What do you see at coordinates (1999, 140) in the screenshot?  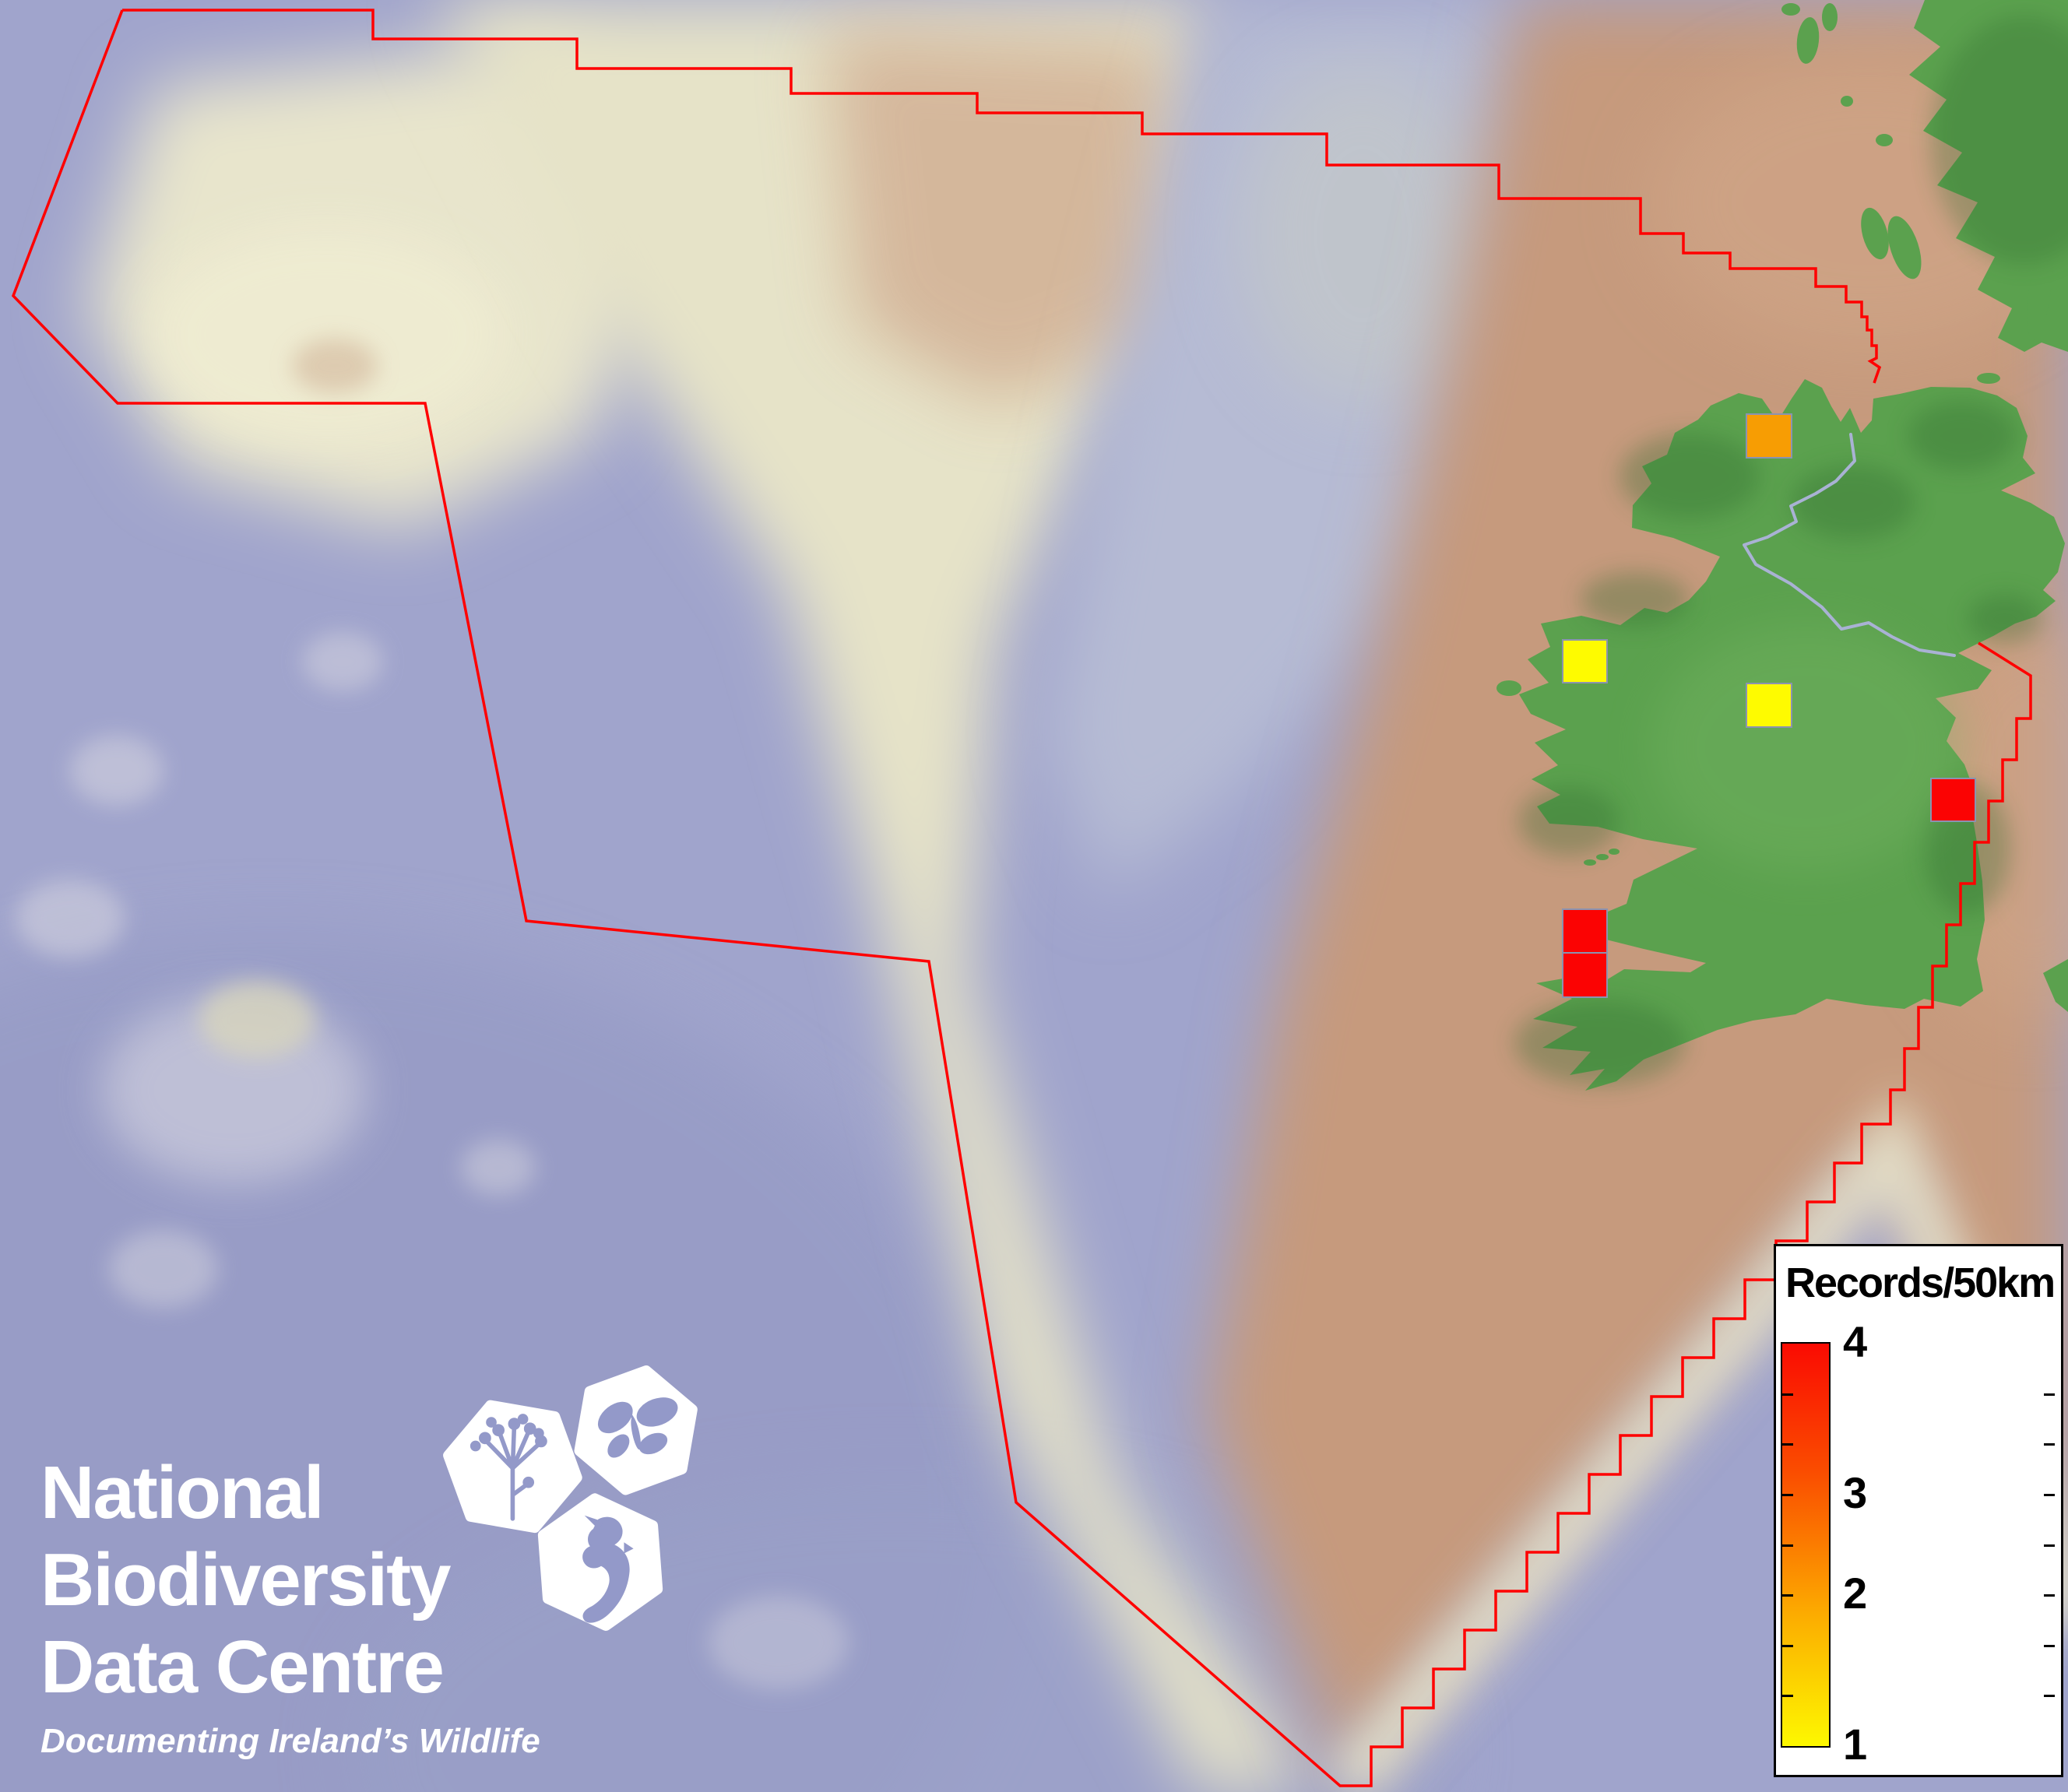 I see `scottish-highlands-shade` at bounding box center [1999, 140].